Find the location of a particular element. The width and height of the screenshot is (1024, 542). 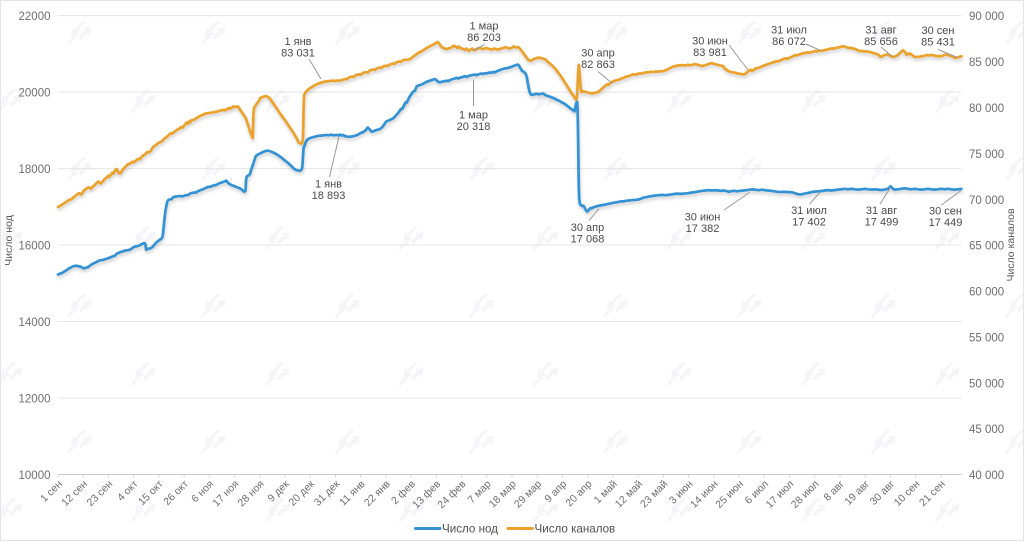

svg-text: 22000 is located at coordinates (35, 17).